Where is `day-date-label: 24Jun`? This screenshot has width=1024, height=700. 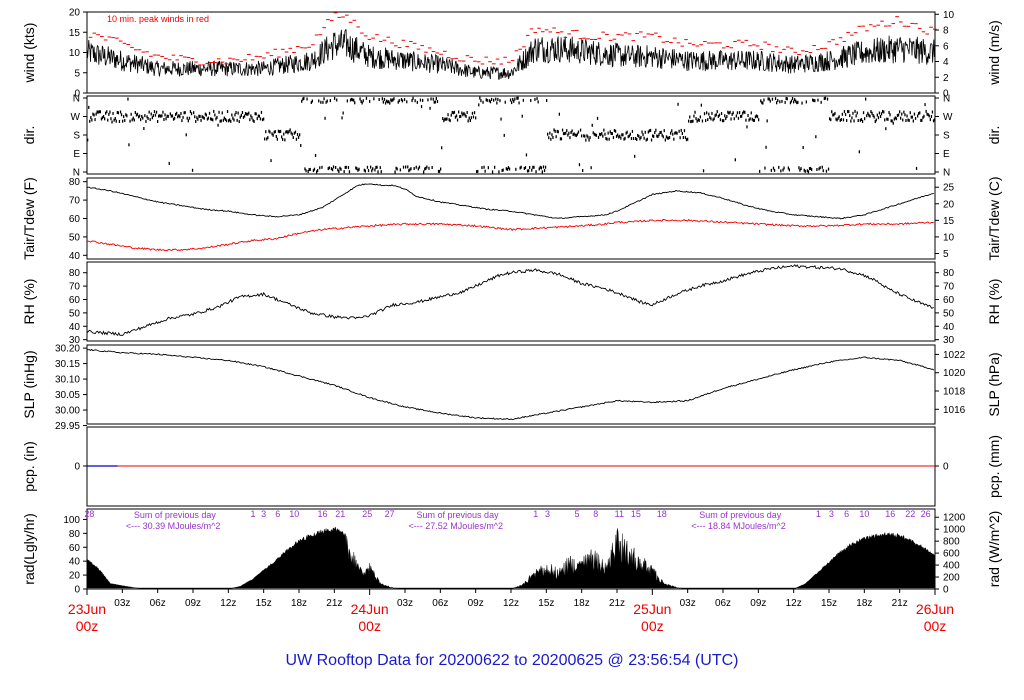
day-date-label: 24Jun is located at coordinates (370, 609).